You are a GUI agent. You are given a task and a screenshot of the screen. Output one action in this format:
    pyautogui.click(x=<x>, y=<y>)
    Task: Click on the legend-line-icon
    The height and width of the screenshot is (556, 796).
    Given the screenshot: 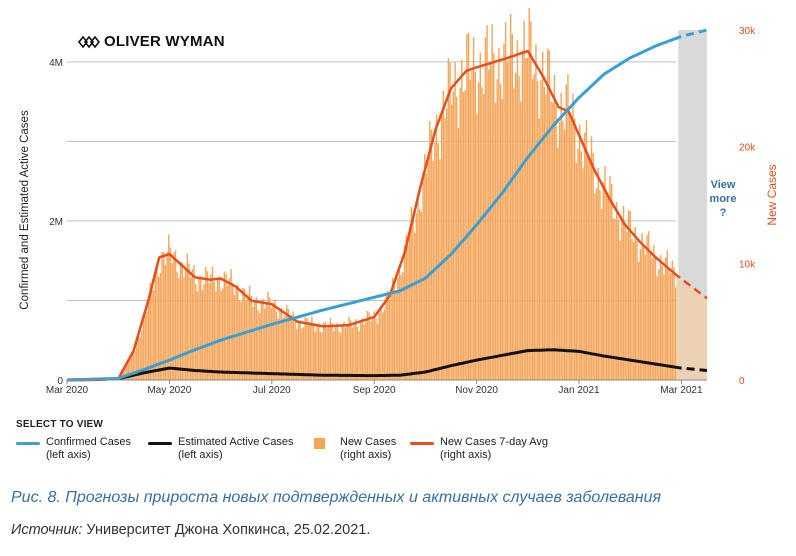 What is the action you would take?
    pyautogui.click(x=160, y=443)
    